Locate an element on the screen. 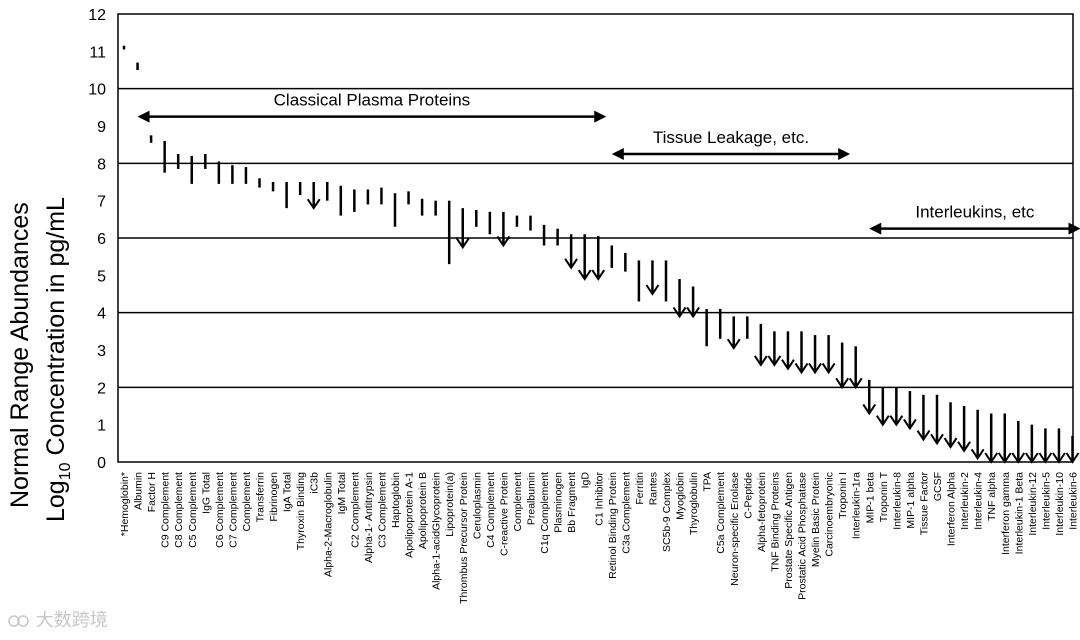 The height and width of the screenshot is (640, 1080). x-category-label: C-Peptide is located at coordinates (748, 495).